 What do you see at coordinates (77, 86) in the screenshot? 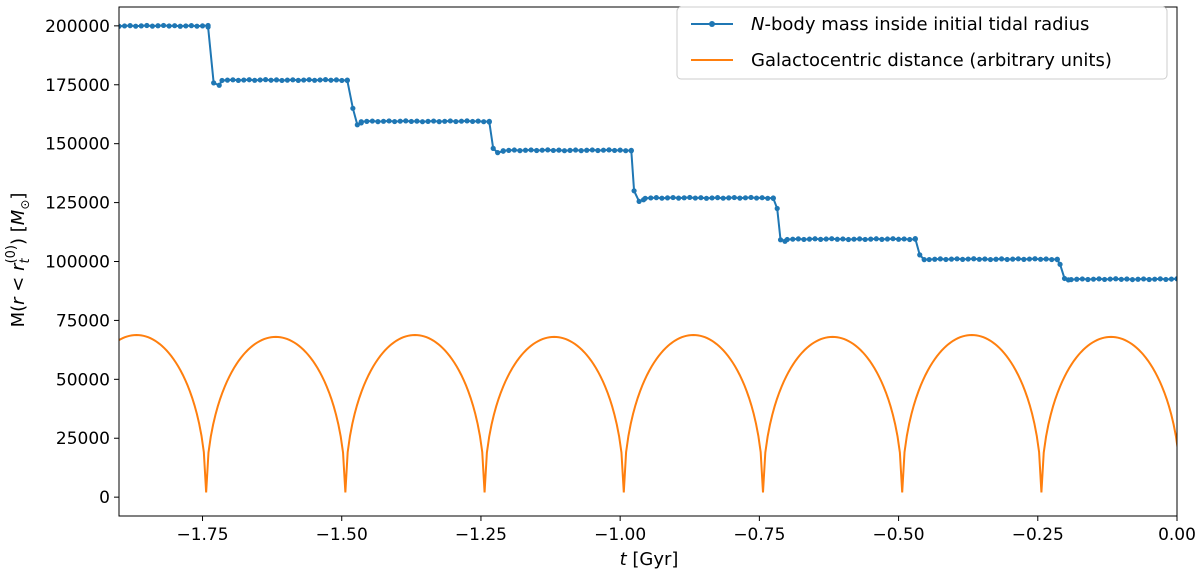
I see `y-tick-label: 175000` at bounding box center [77, 86].